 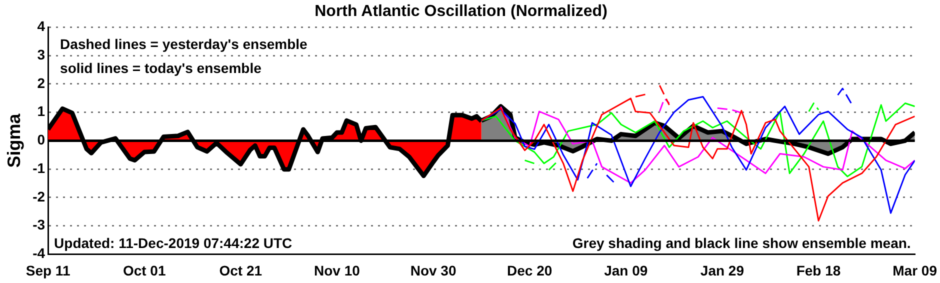 I want to click on x-tick-label: Nov 10, so click(x=337, y=270).